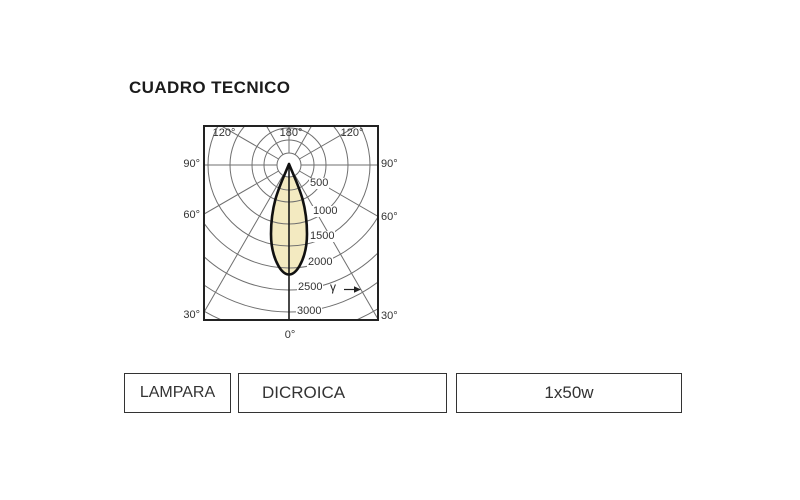 The width and height of the screenshot is (800, 500). What do you see at coordinates (309, 311) in the screenshot?
I see `ring-label-3000: 3000` at bounding box center [309, 311].